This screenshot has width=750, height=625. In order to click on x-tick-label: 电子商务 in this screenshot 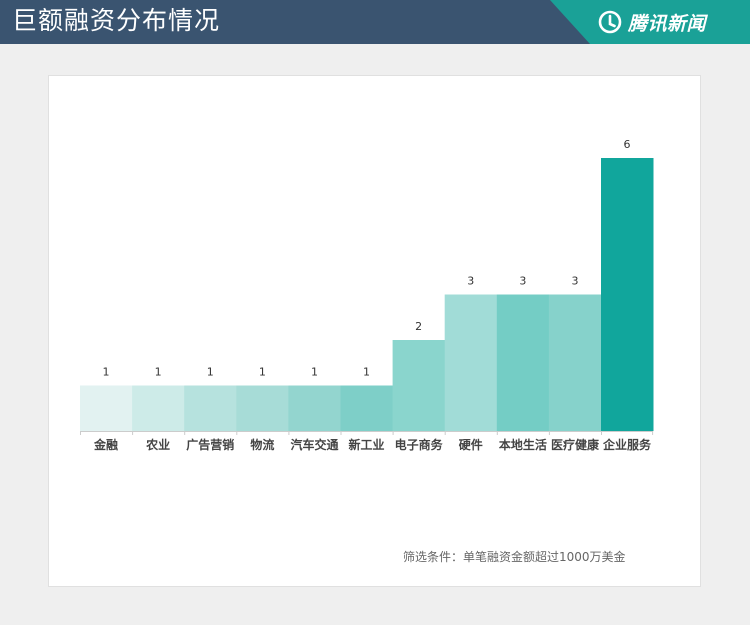, I will do `click(419, 444)`.